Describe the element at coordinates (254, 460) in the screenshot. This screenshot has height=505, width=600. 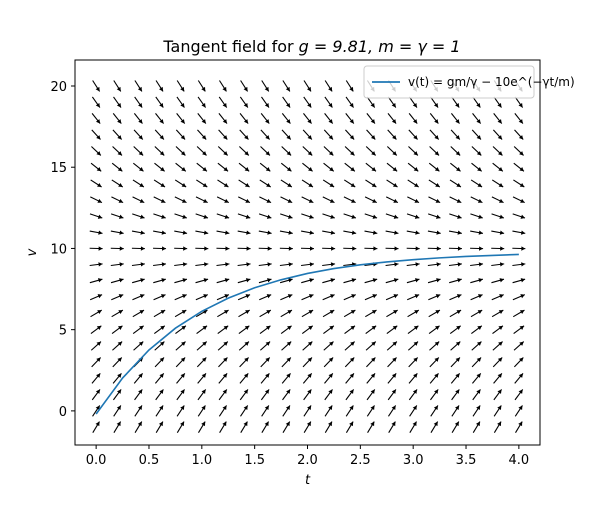
I see `x-tick-label: 1.5` at that location.